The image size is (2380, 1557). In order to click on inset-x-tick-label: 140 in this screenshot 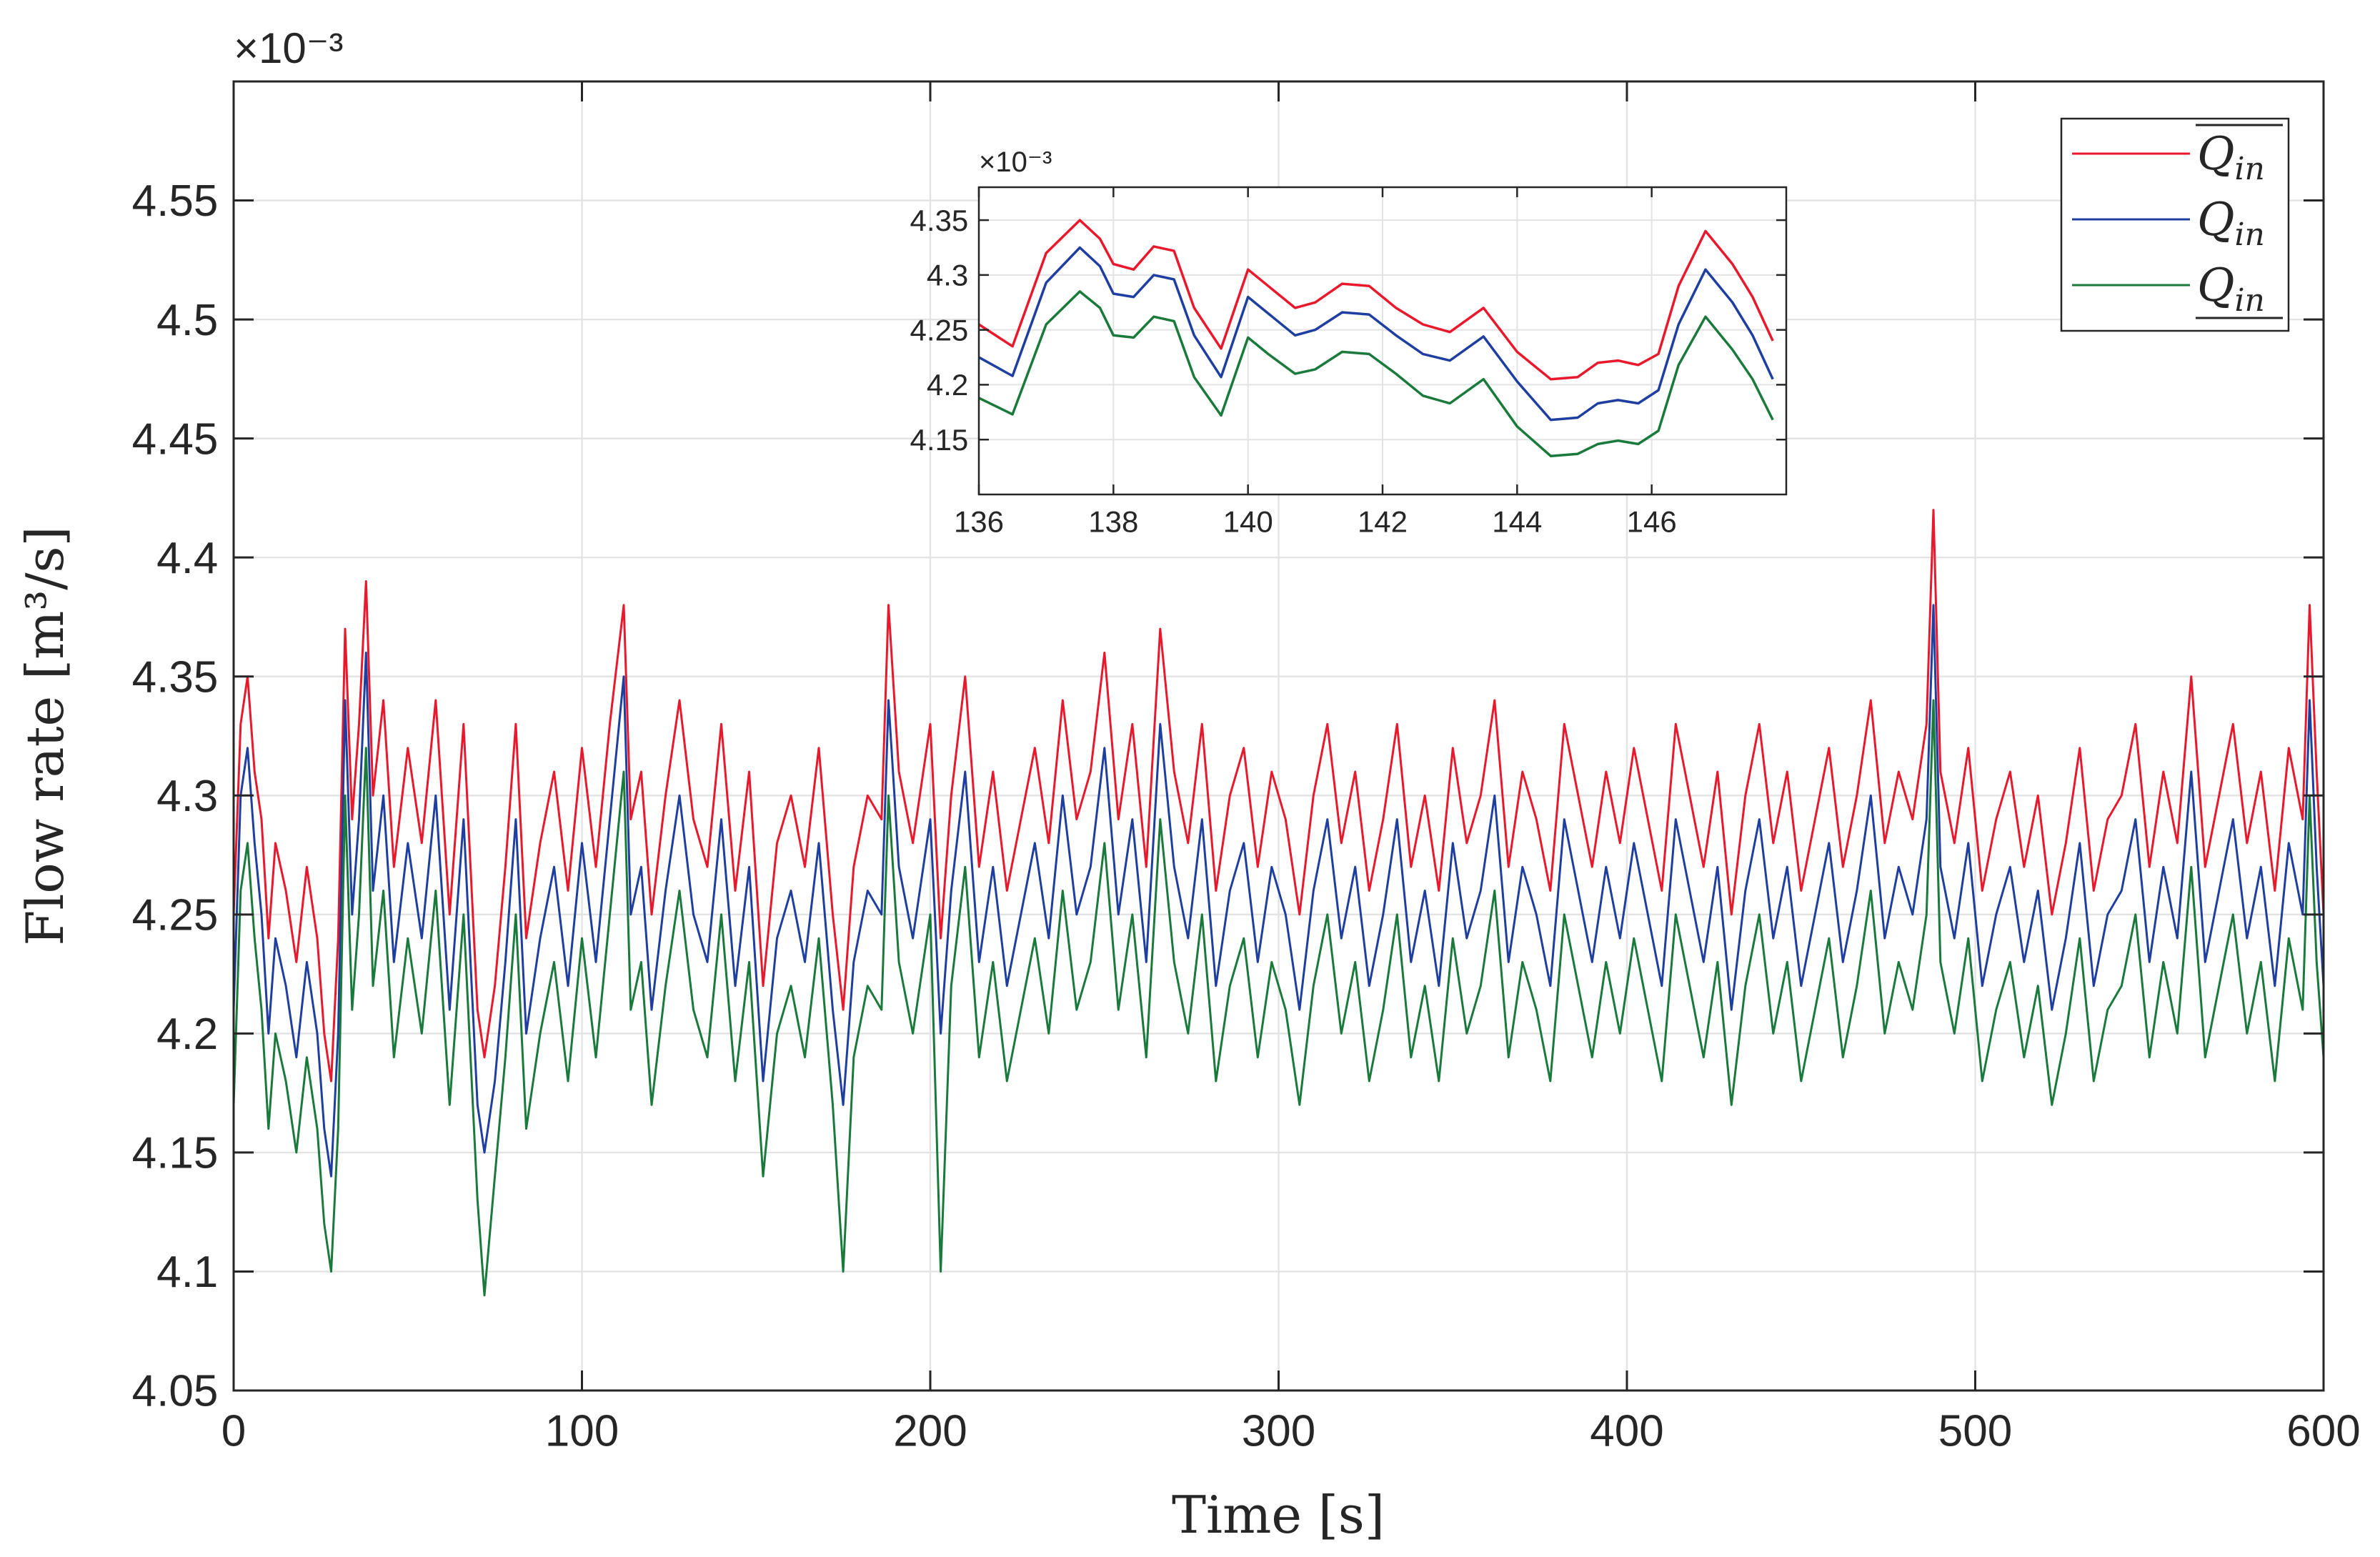, I will do `click(1248, 522)`.